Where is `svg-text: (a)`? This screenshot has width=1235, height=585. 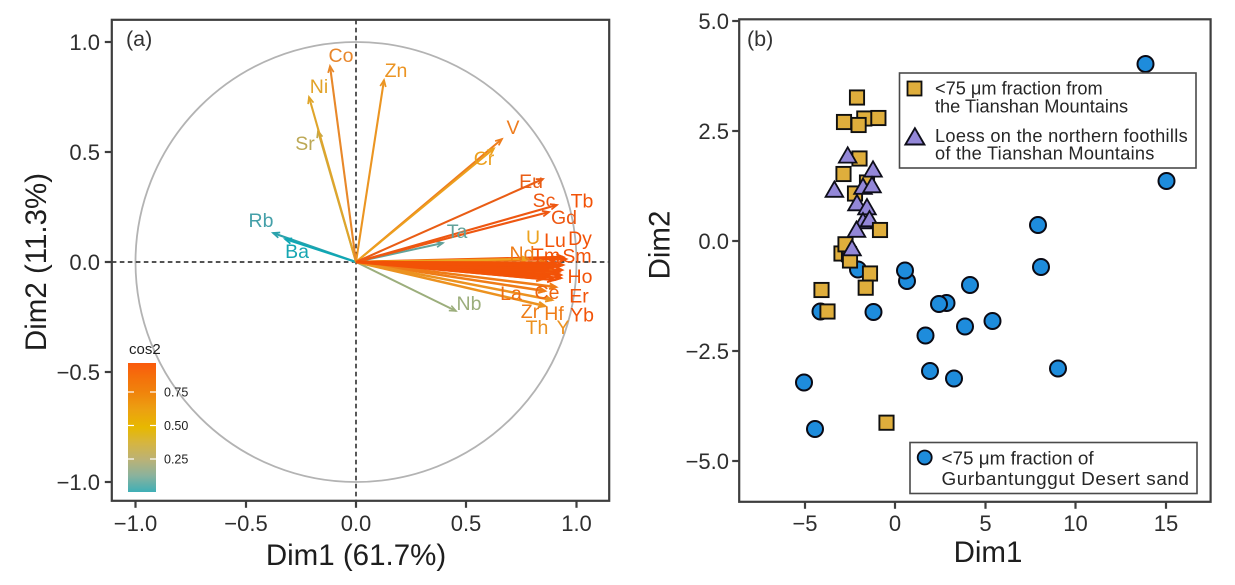
svg-text: (a) is located at coordinates (139, 39).